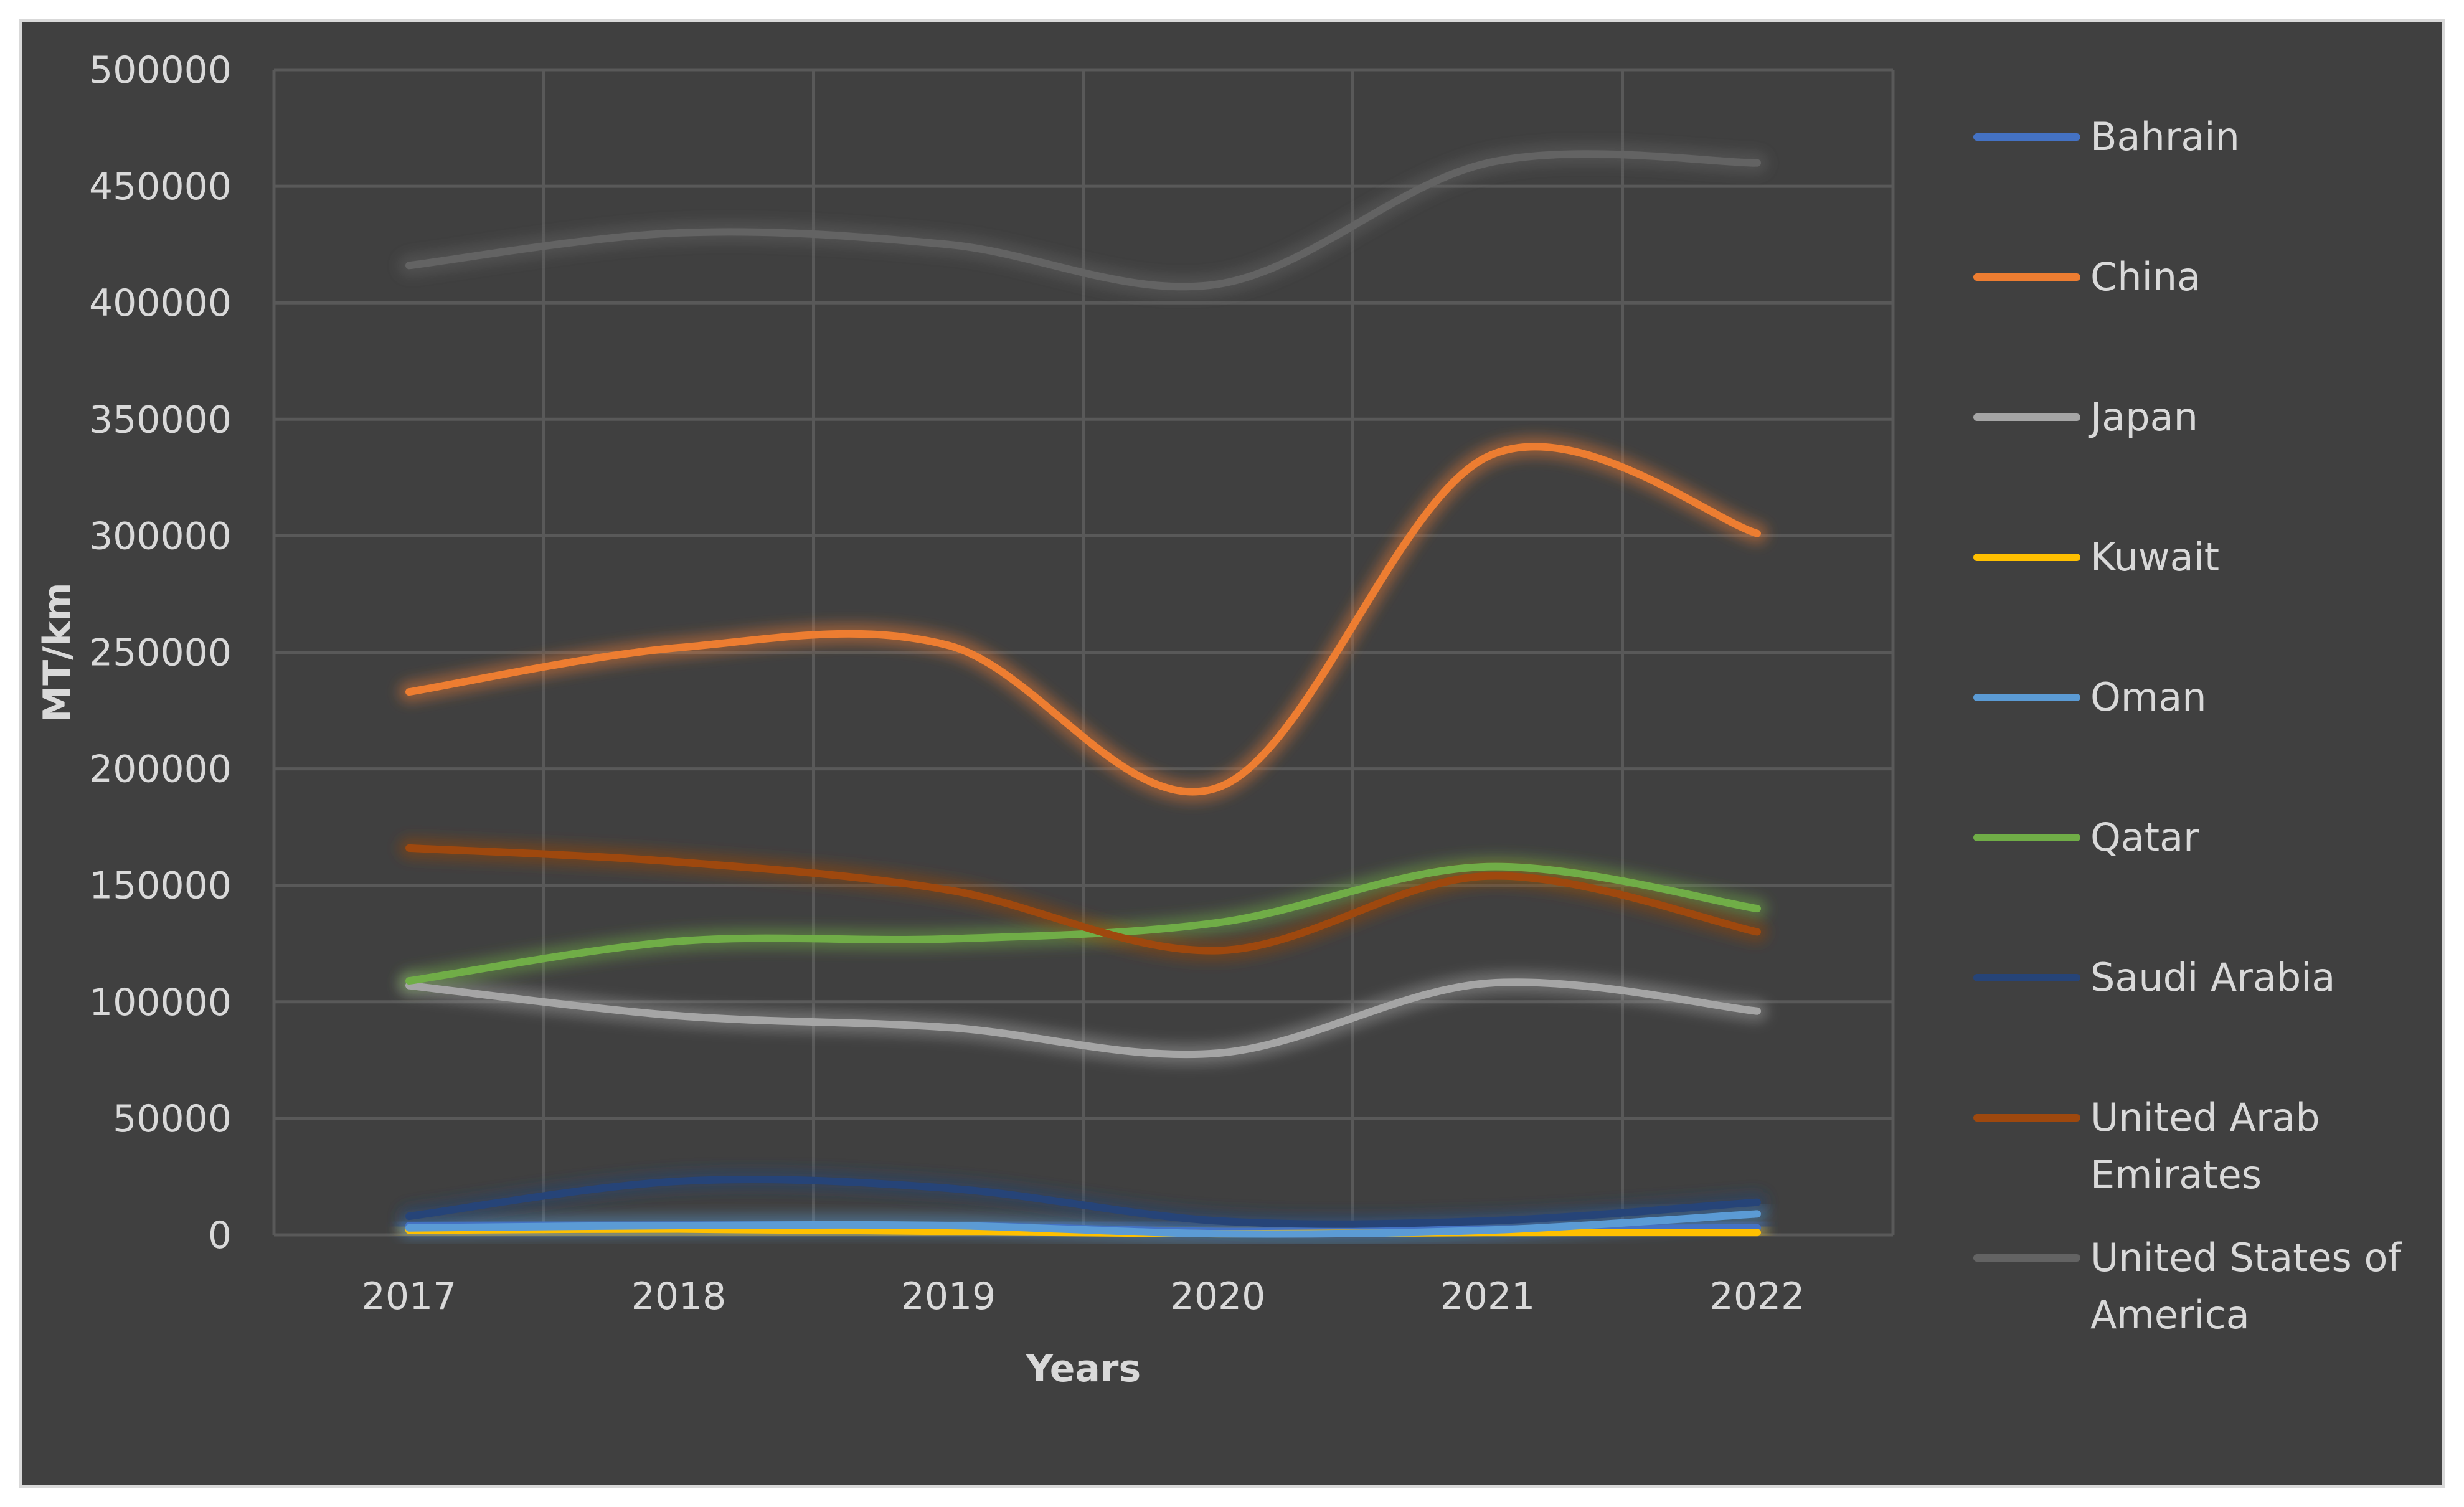  What do you see at coordinates (1083, 220) in the screenshot?
I see `series-line-united-states-of-america` at bounding box center [1083, 220].